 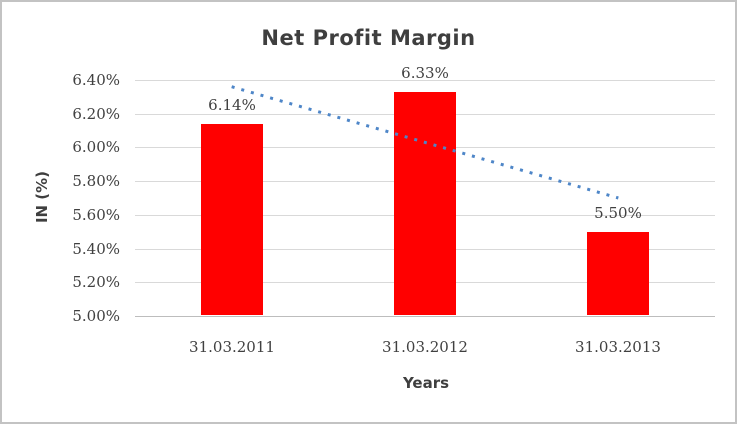 What do you see at coordinates (232, 347) in the screenshot?
I see `x-category-label: 31.03.2011` at bounding box center [232, 347].